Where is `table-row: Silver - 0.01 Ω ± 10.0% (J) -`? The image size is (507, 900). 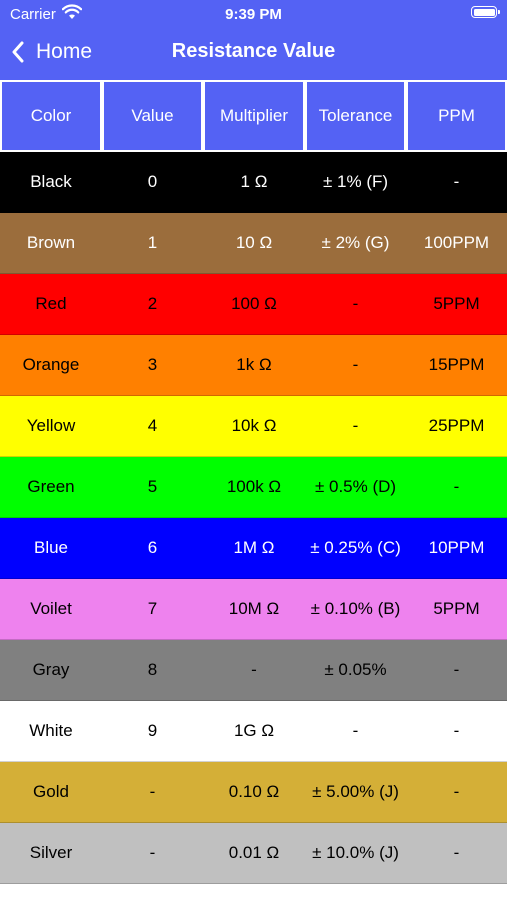
table-row: Silver - 0.01 Ω ± 10.0% (J) - is located at coordinates (253, 853).